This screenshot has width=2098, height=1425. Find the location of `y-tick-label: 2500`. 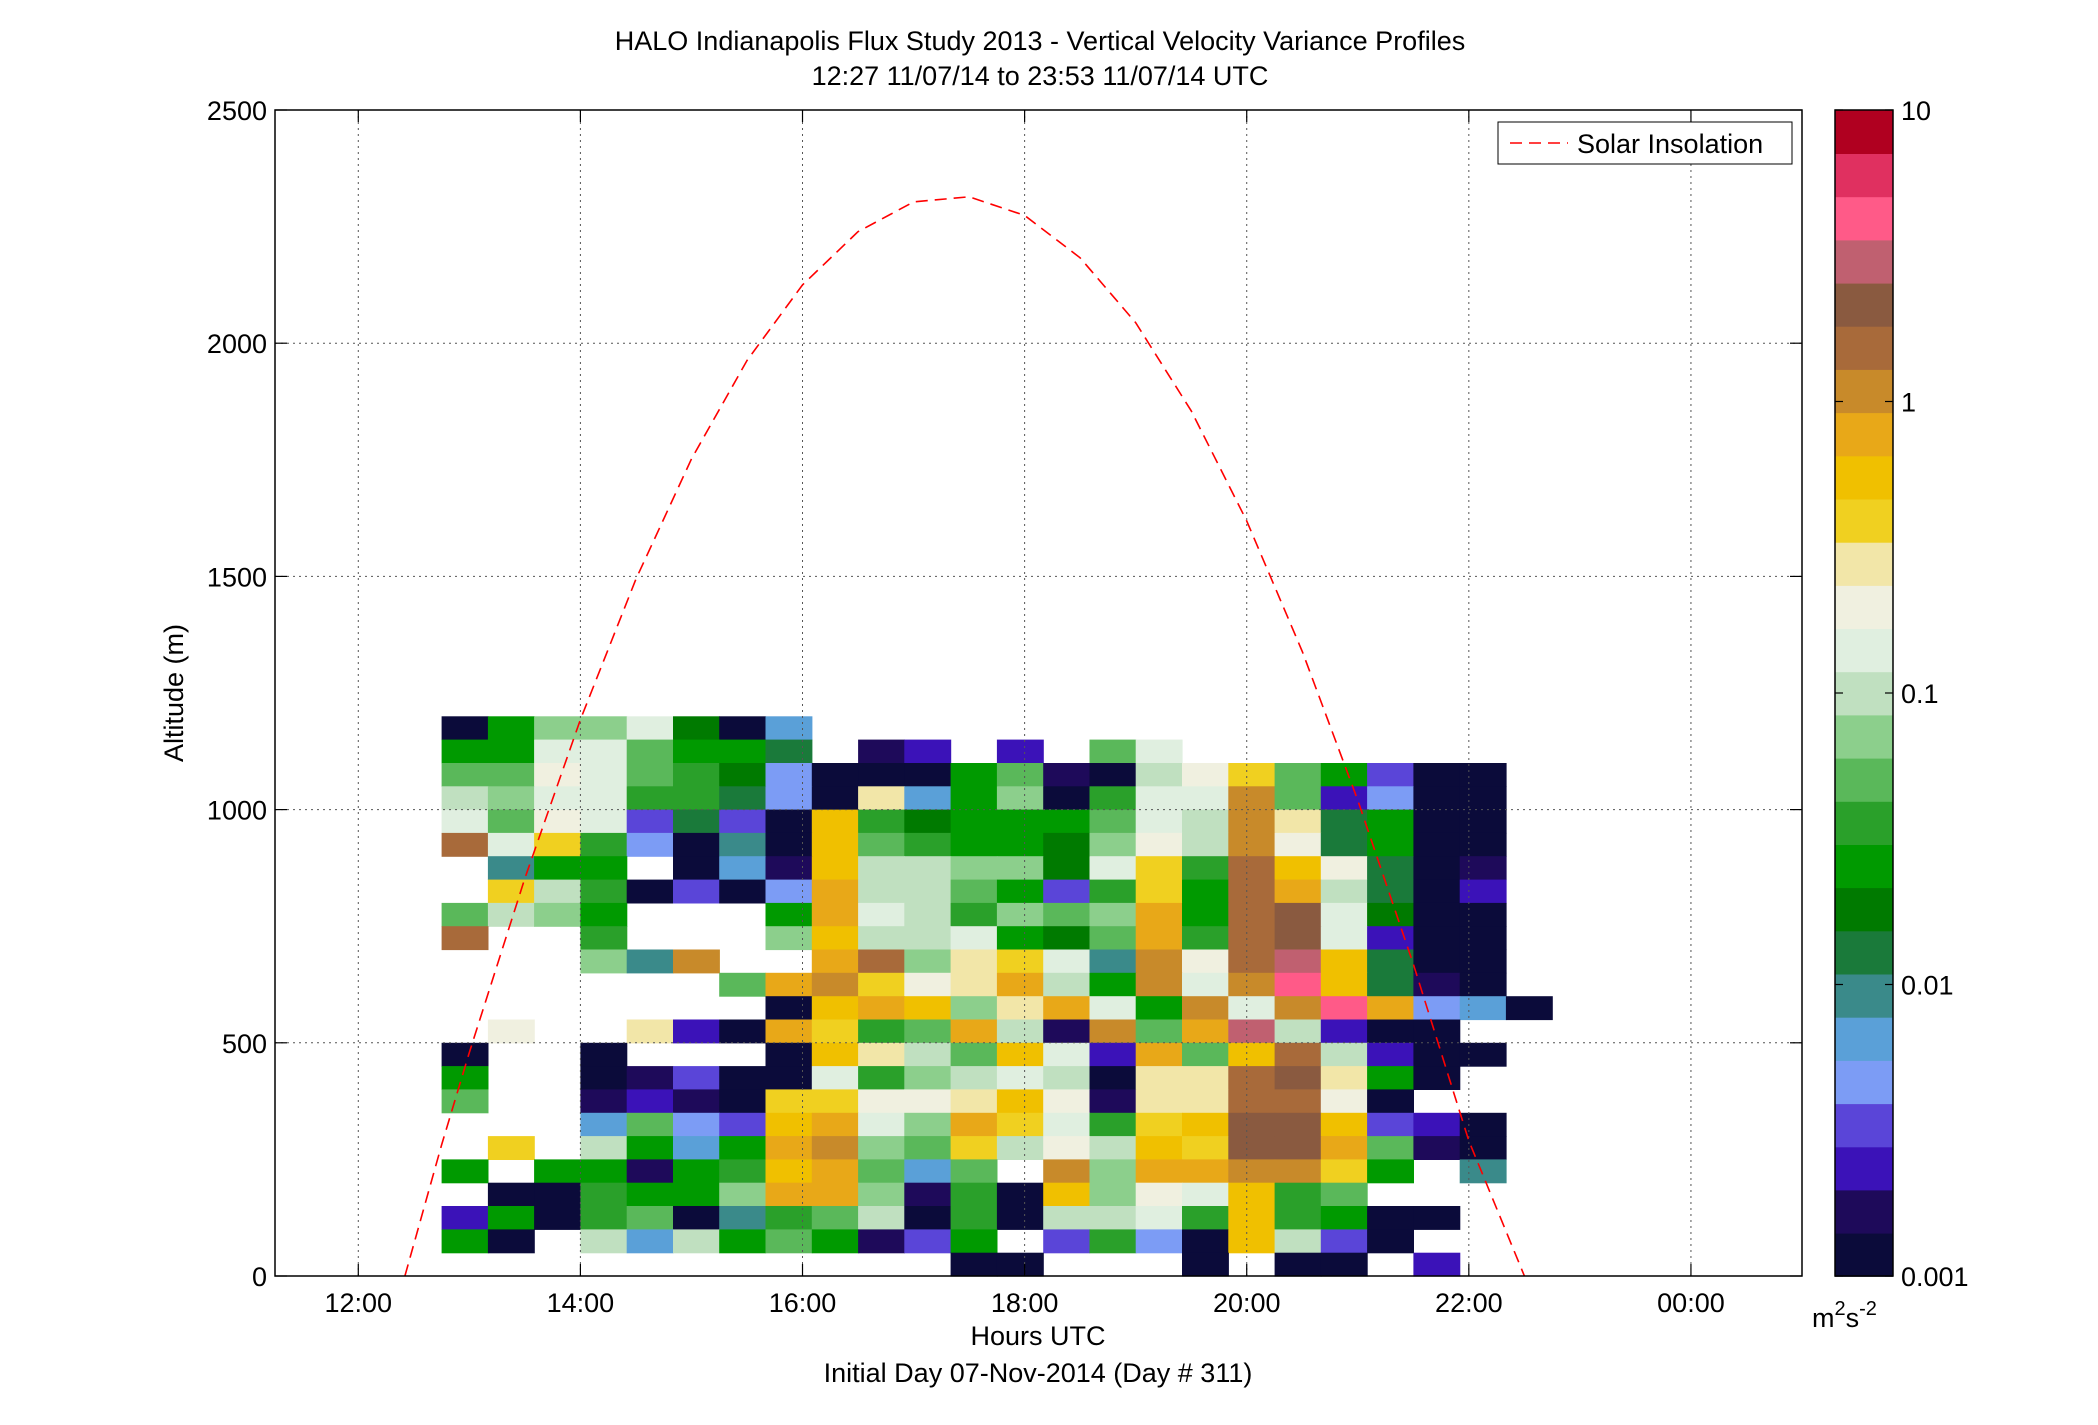

y-tick-label: 2500 is located at coordinates (237, 111).